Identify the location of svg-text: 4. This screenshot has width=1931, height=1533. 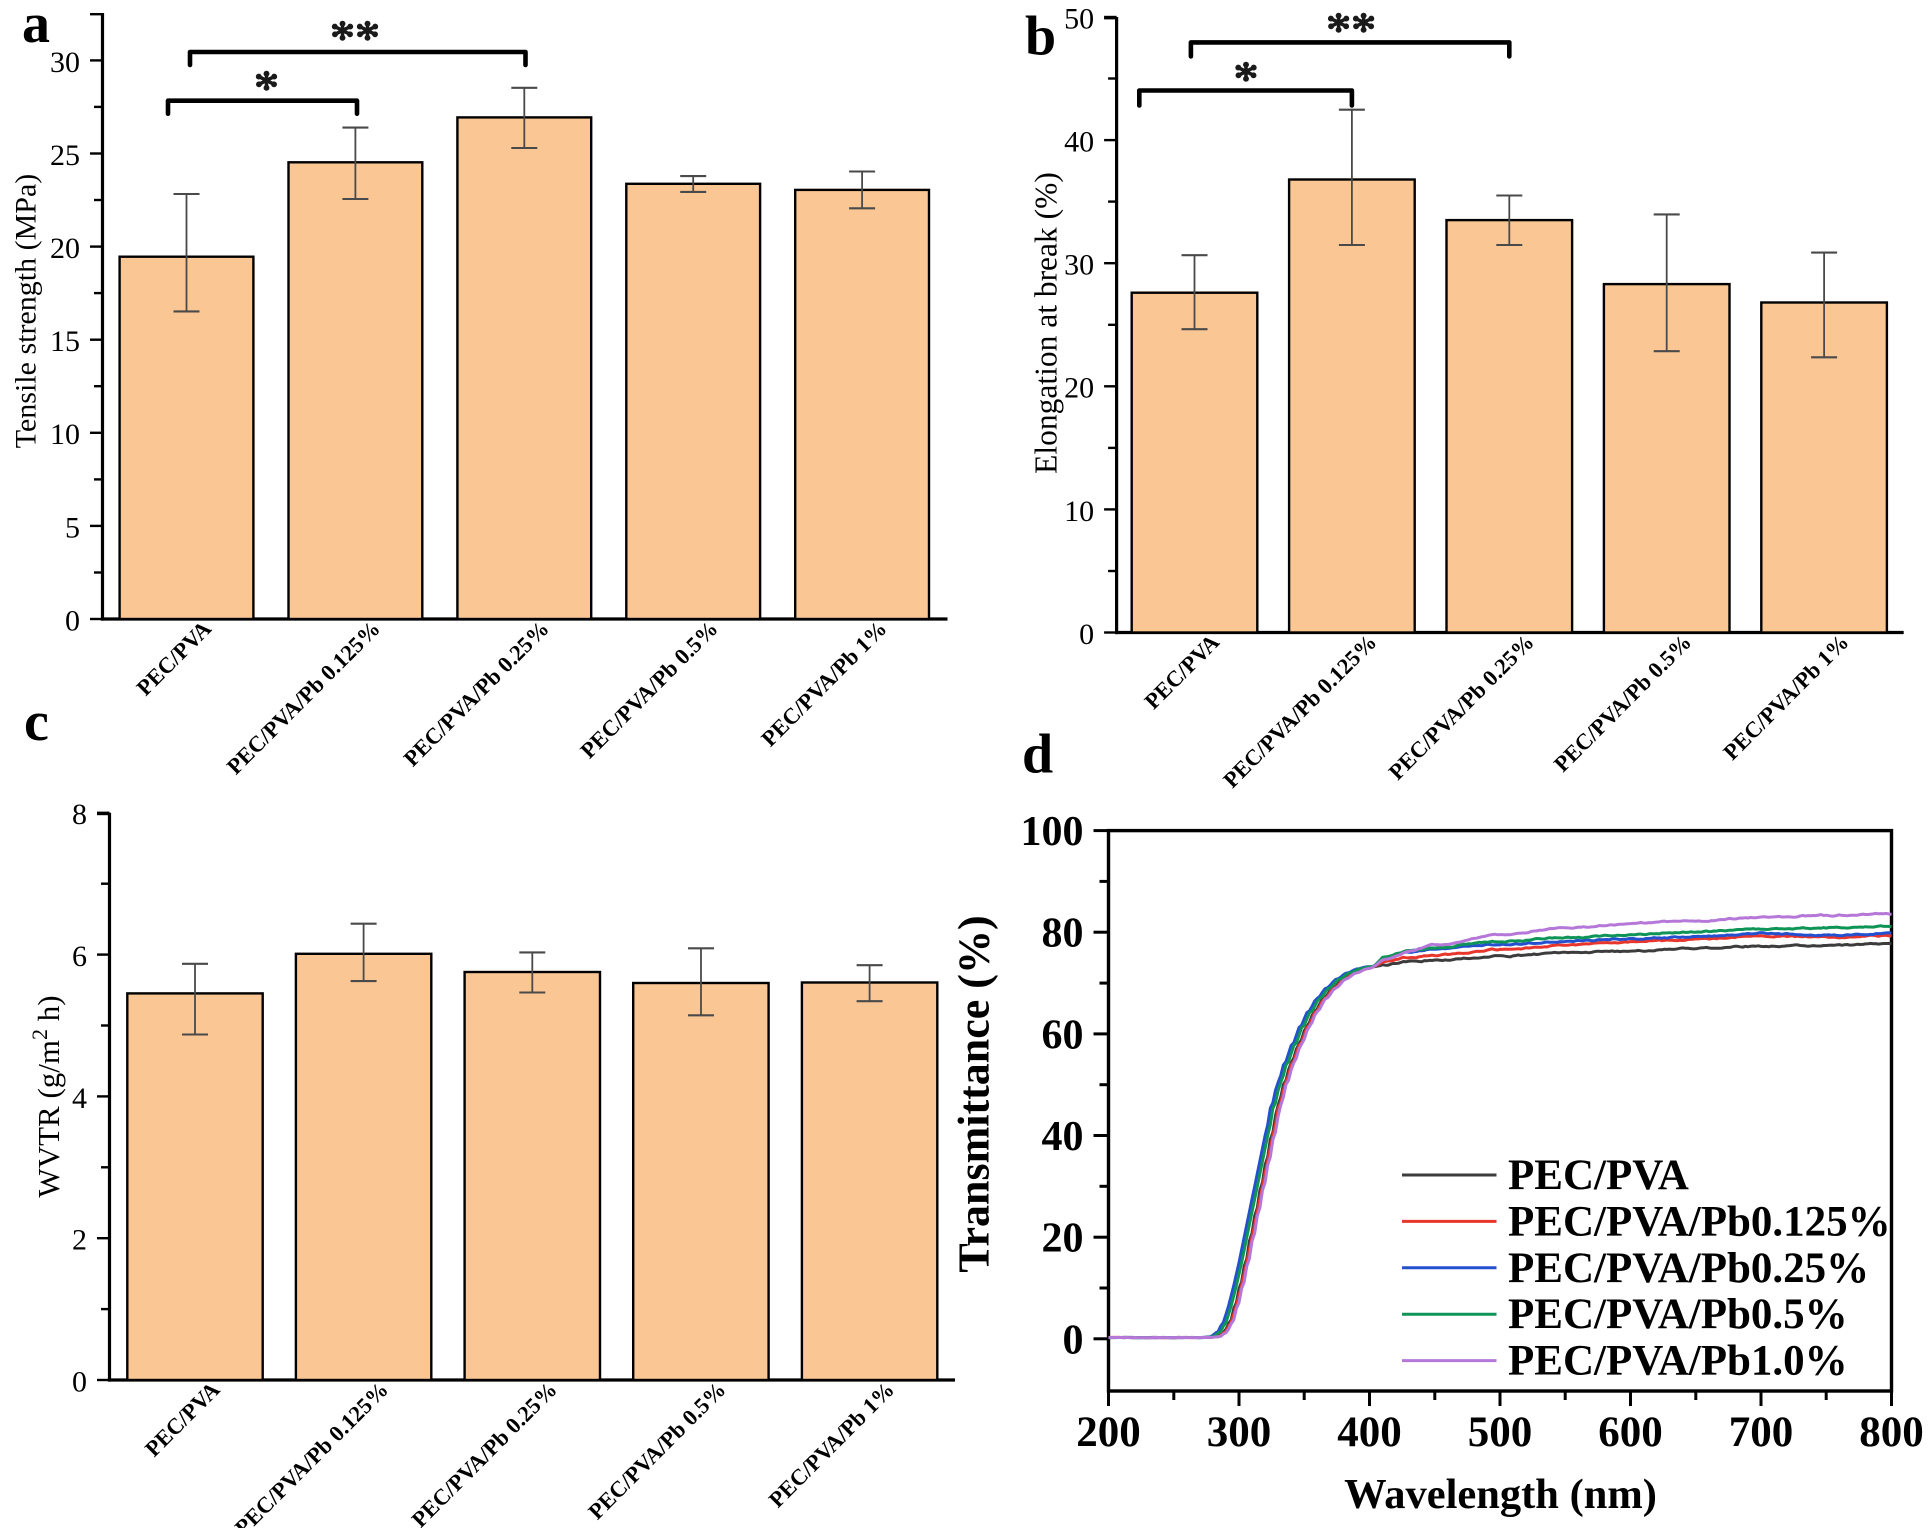
(79, 1098).